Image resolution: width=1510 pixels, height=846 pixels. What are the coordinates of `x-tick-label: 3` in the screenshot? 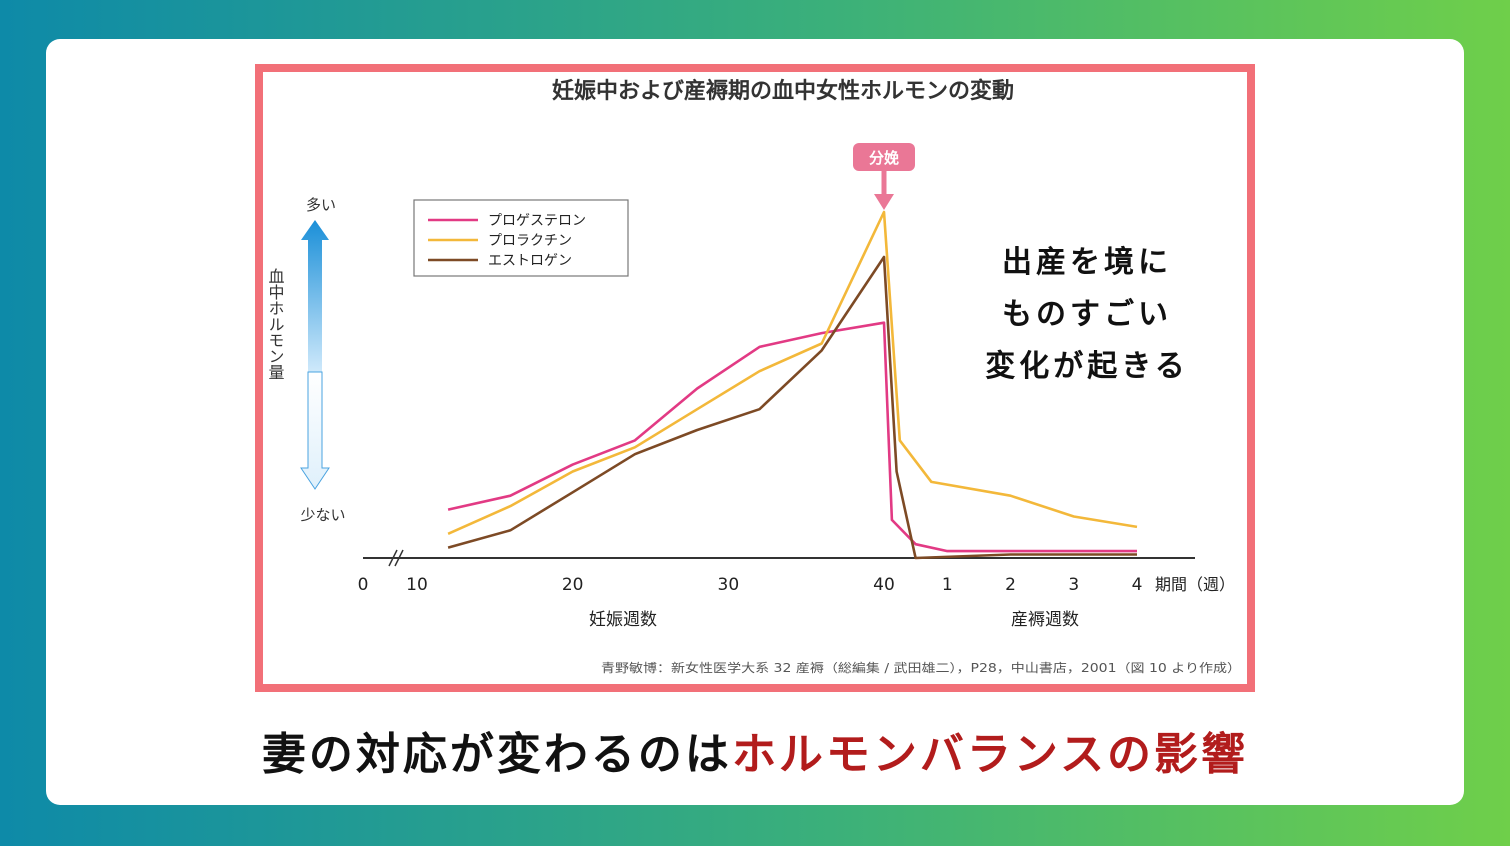 It's located at (1073, 585).